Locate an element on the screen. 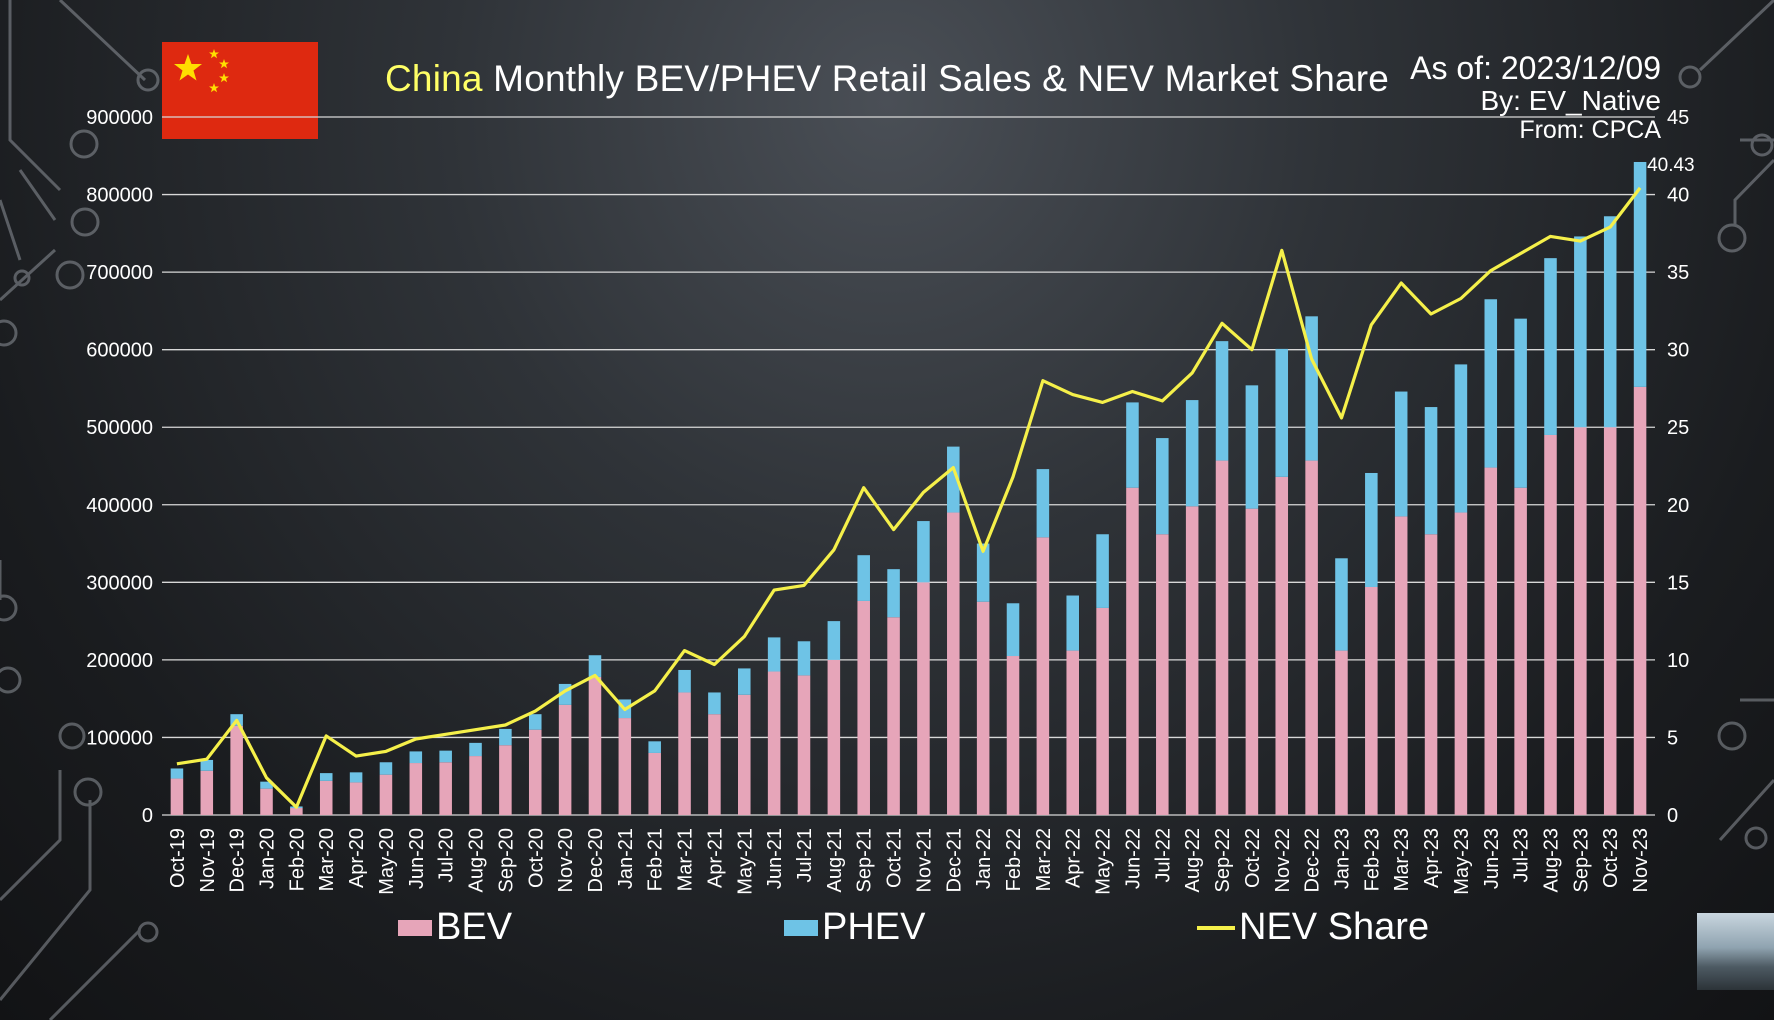  x-tick-label: Mar-23 is located at coordinates (1402, 859).